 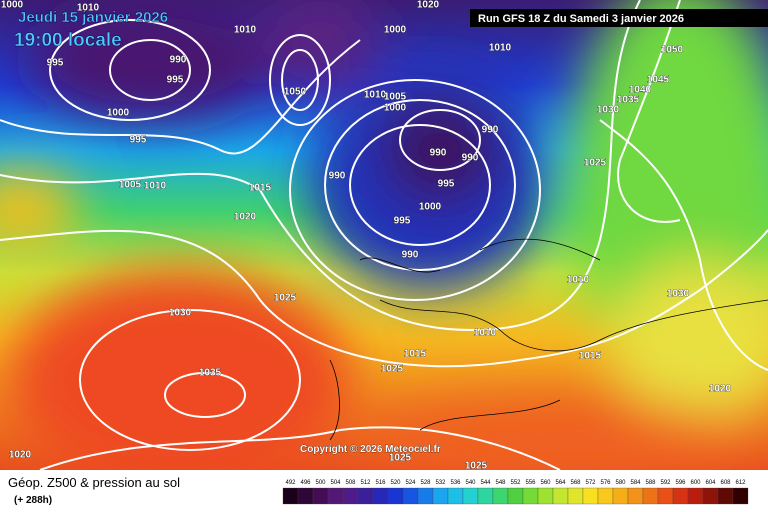 What do you see at coordinates (575, 483) in the screenshot?
I see `scale-label: 568` at bounding box center [575, 483].